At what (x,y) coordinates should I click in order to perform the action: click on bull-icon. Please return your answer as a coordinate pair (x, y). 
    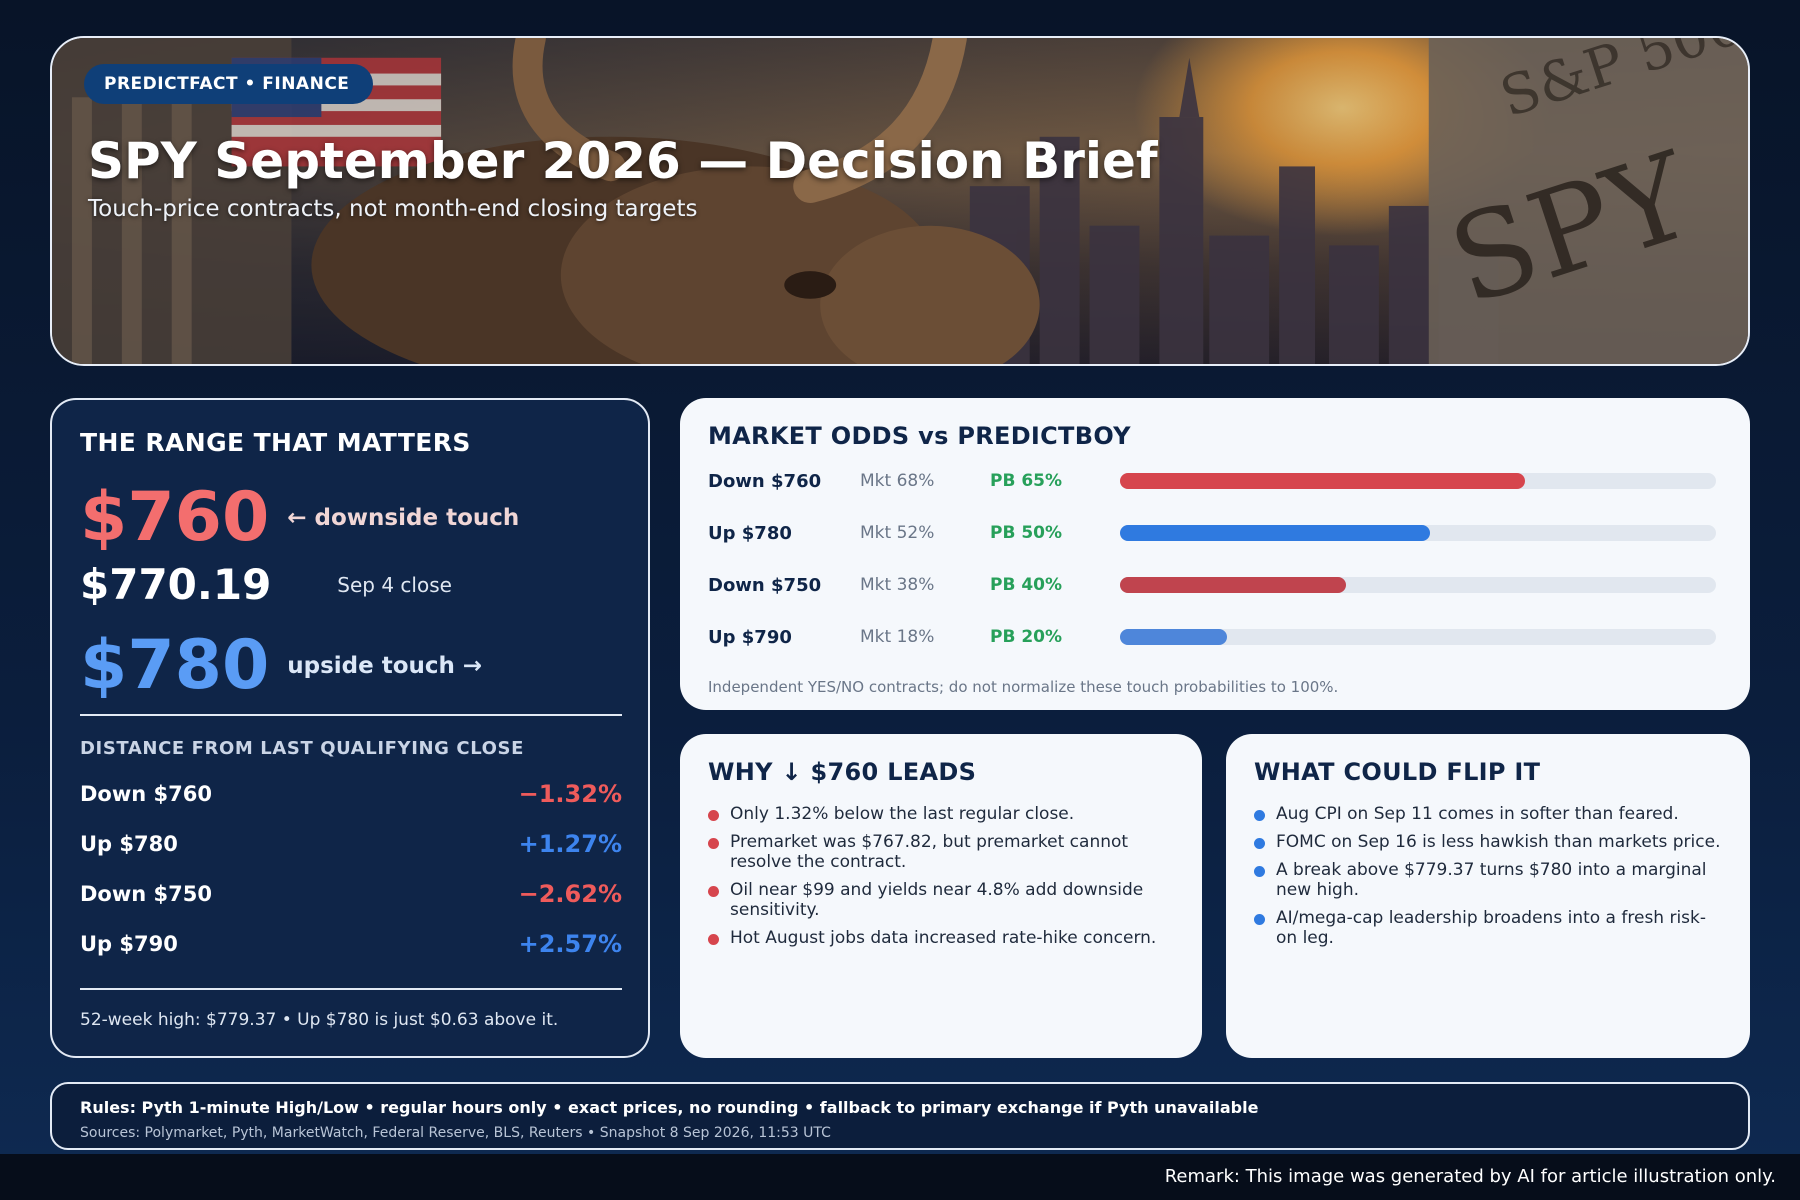
    Looking at the image, I should click on (675, 201).